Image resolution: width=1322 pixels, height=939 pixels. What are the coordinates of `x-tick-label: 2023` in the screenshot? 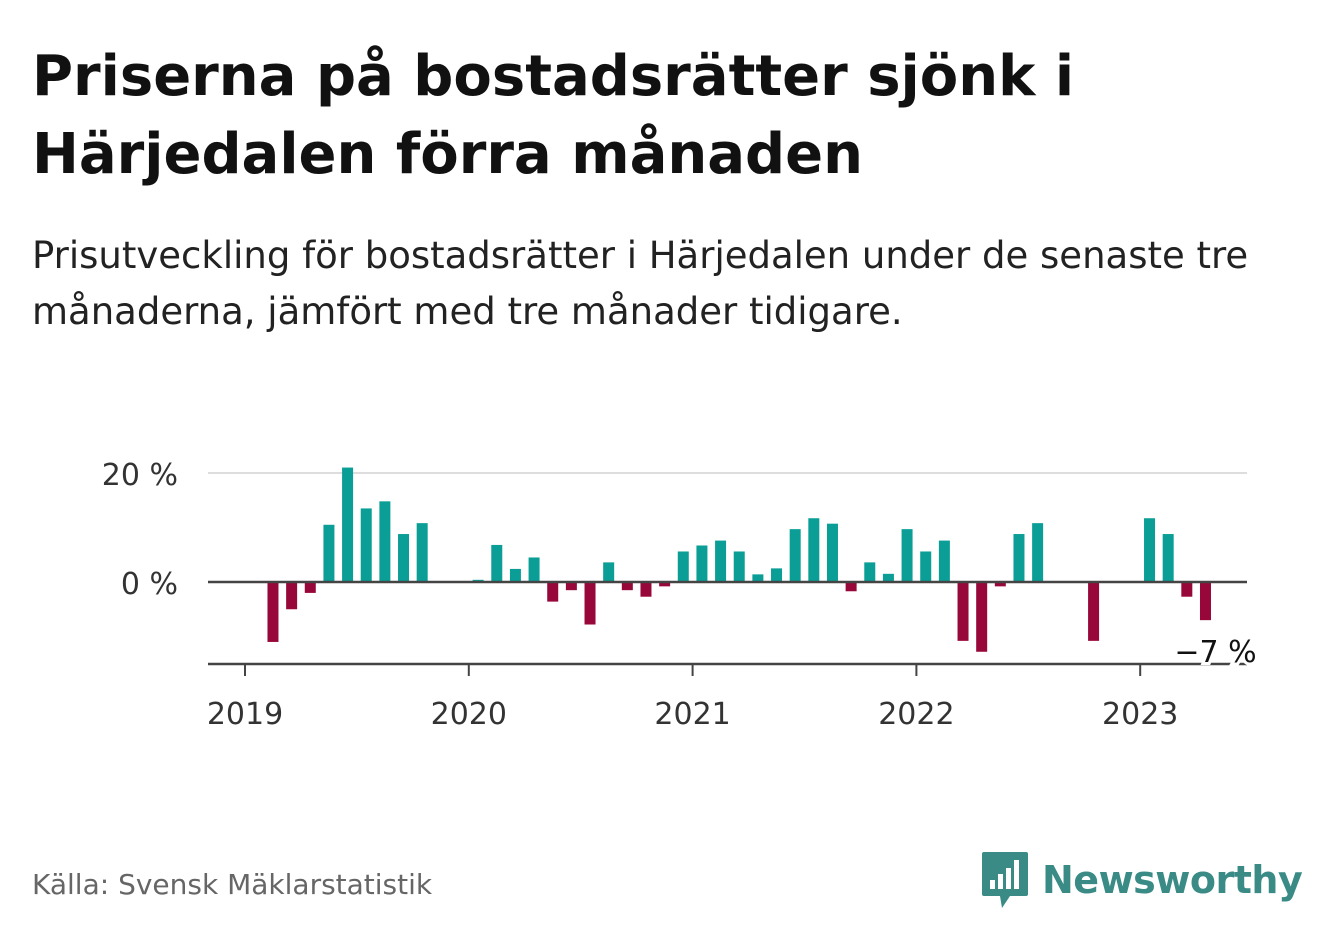 It's located at (1140, 714).